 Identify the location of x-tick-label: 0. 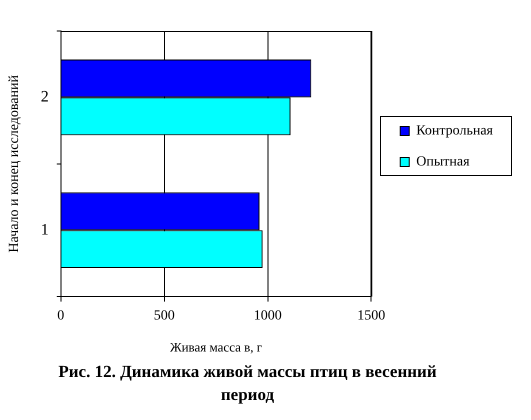
(60, 316).